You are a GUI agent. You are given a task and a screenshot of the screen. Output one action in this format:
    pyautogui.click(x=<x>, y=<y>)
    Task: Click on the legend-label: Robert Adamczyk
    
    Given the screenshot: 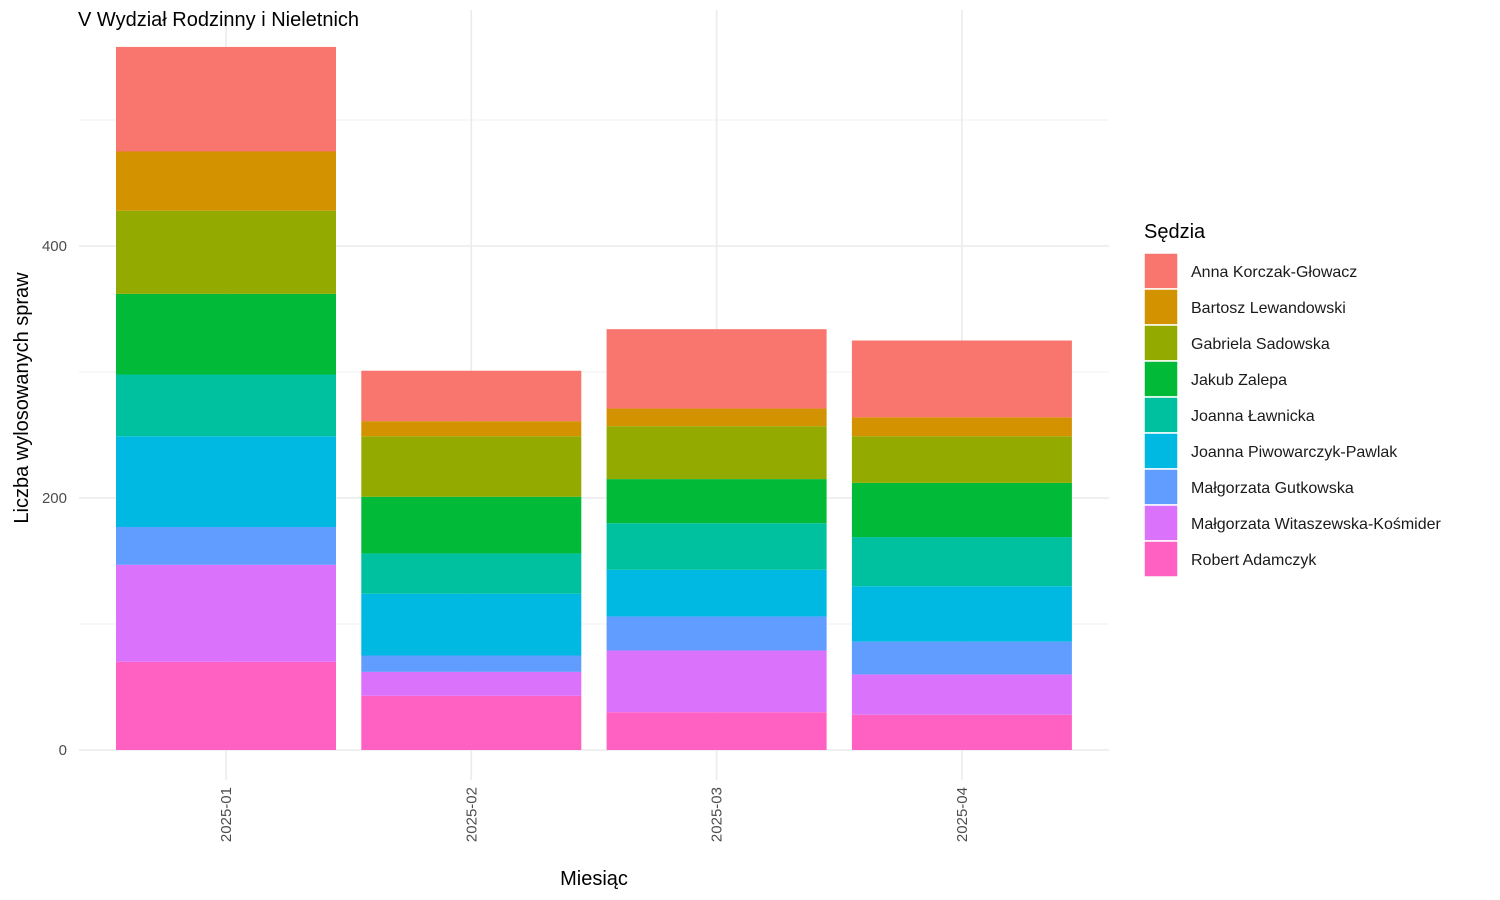 What is the action you would take?
    pyautogui.click(x=1254, y=560)
    